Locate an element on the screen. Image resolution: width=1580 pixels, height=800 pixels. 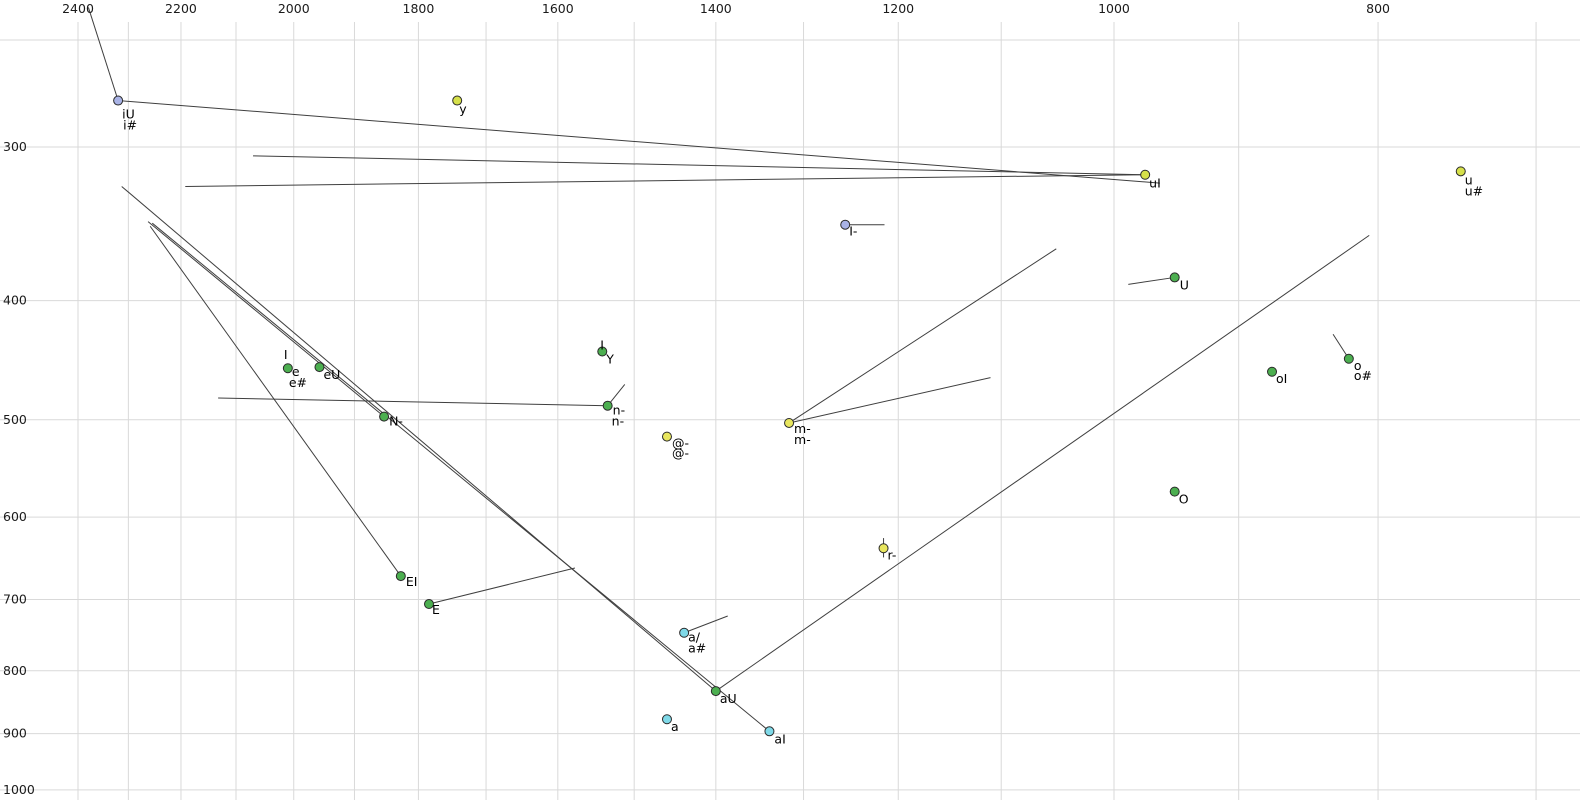
x-tick-label: 1000 is located at coordinates (1114, 8).